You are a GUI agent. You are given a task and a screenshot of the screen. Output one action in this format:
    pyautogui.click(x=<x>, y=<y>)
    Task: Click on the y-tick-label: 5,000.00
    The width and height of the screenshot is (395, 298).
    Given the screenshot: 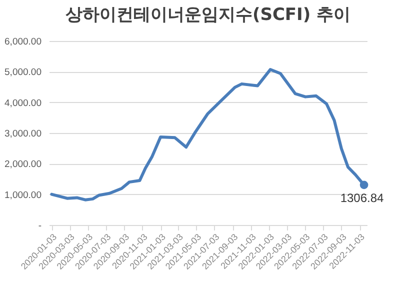 What is the action you would take?
    pyautogui.click(x=23, y=72)
    